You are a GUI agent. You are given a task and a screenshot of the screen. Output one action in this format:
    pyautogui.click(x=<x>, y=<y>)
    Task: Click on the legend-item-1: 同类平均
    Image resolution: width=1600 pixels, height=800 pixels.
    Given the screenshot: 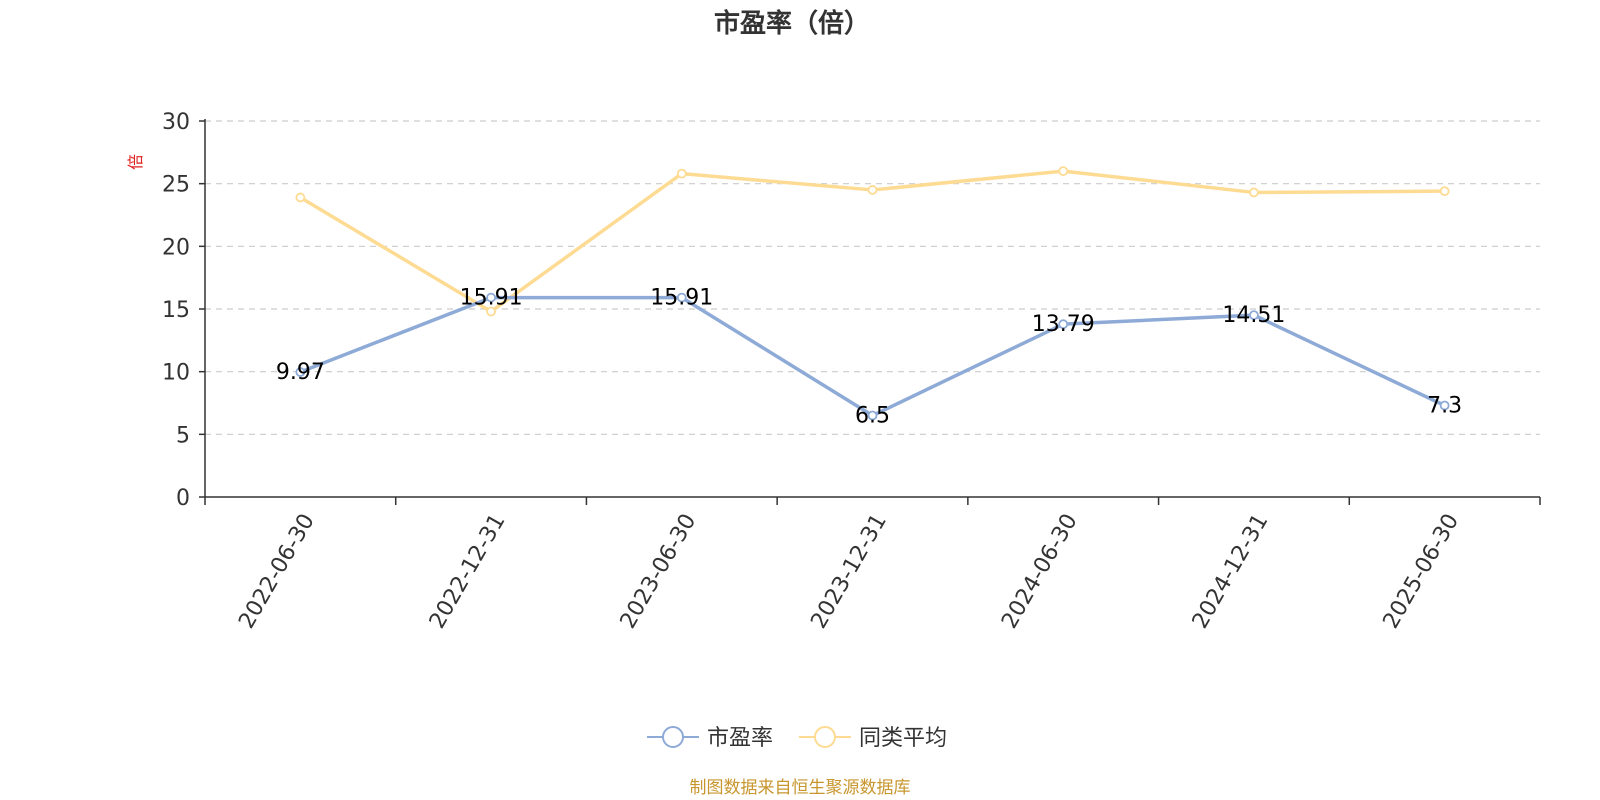 What is the action you would take?
    pyautogui.click(x=873, y=738)
    